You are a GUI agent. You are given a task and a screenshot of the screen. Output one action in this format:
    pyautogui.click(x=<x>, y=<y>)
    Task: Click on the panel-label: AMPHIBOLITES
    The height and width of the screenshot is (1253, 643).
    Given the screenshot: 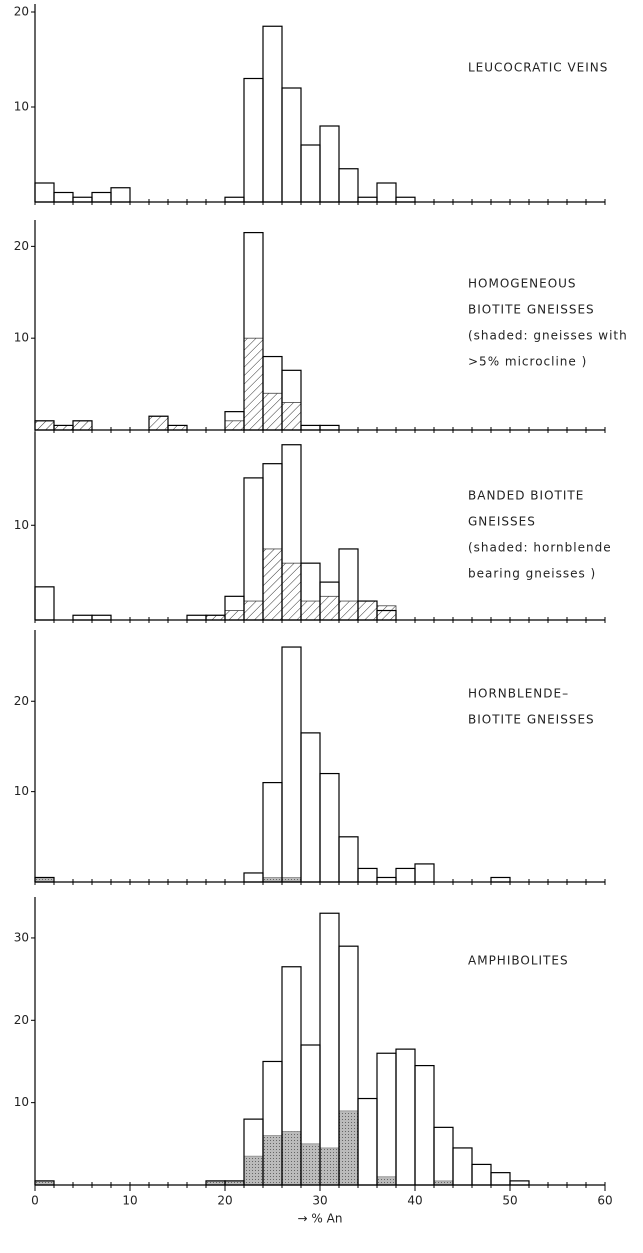 What is the action you would take?
    pyautogui.click(x=518, y=961)
    